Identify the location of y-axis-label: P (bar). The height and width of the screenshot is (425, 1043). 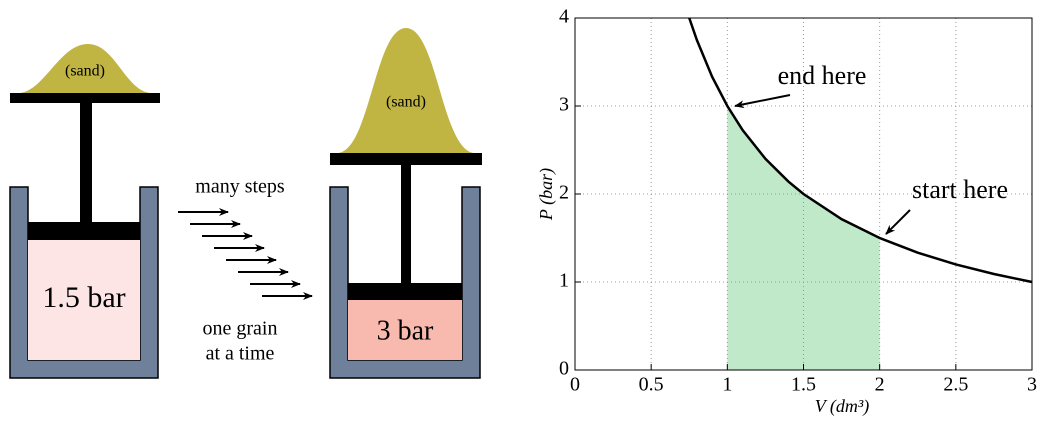
(546, 194).